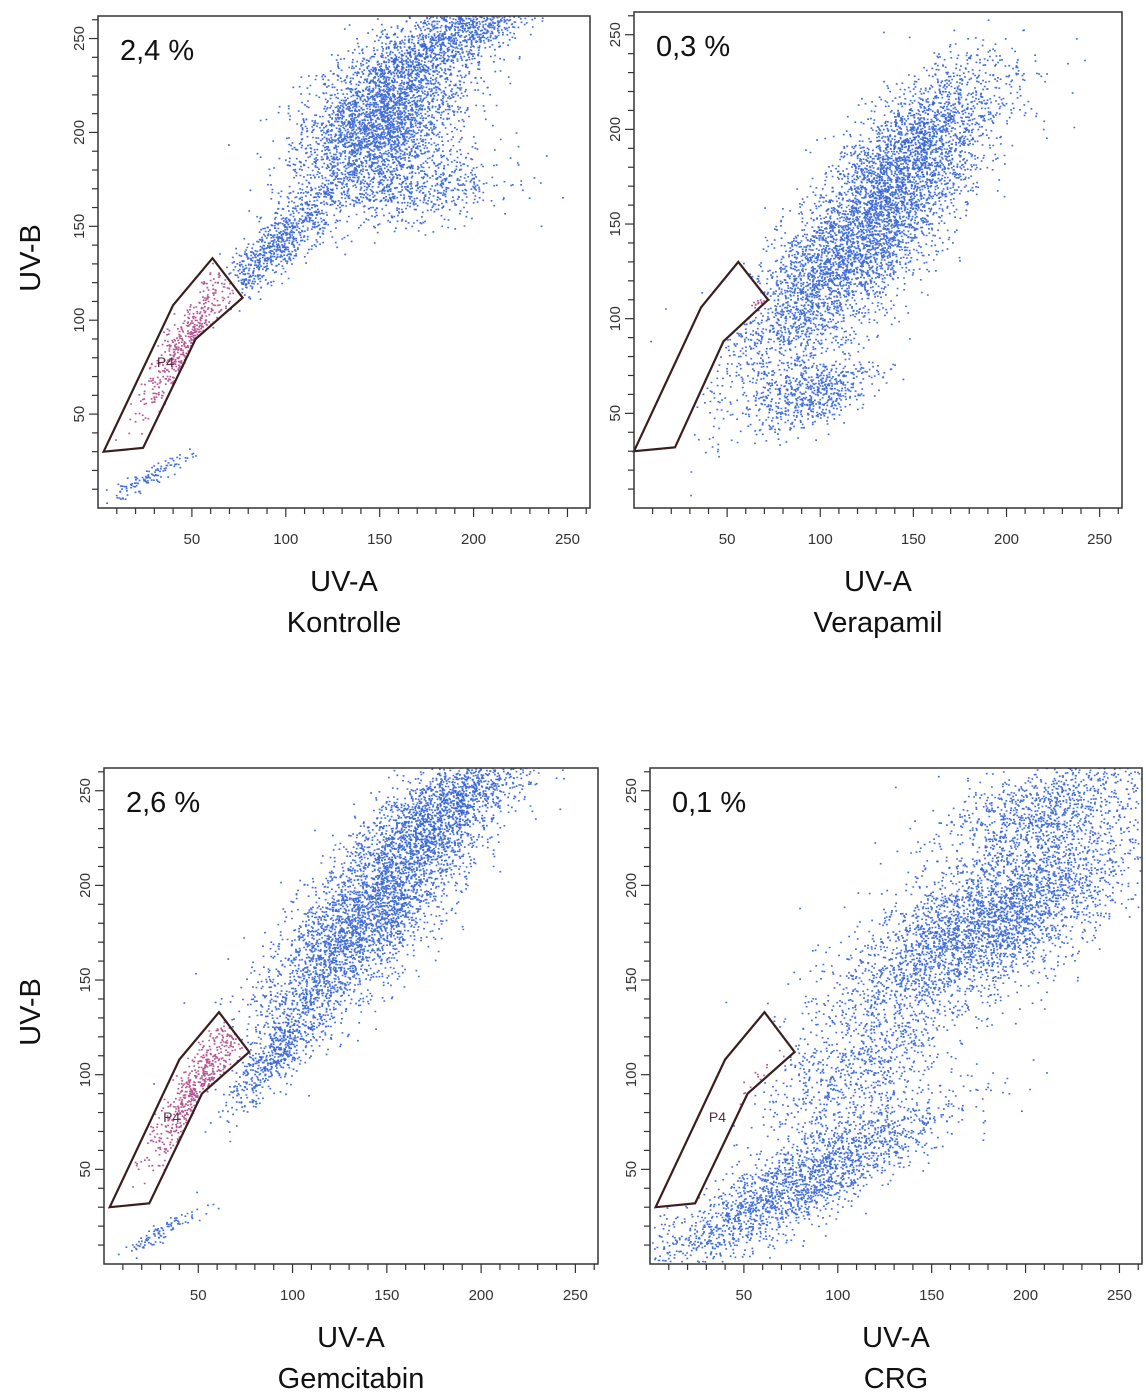 Image resolution: width=1146 pixels, height=1396 pixels. Describe the element at coordinates (157, 51) in the screenshot. I see `percent-label: 2,4 %` at that location.